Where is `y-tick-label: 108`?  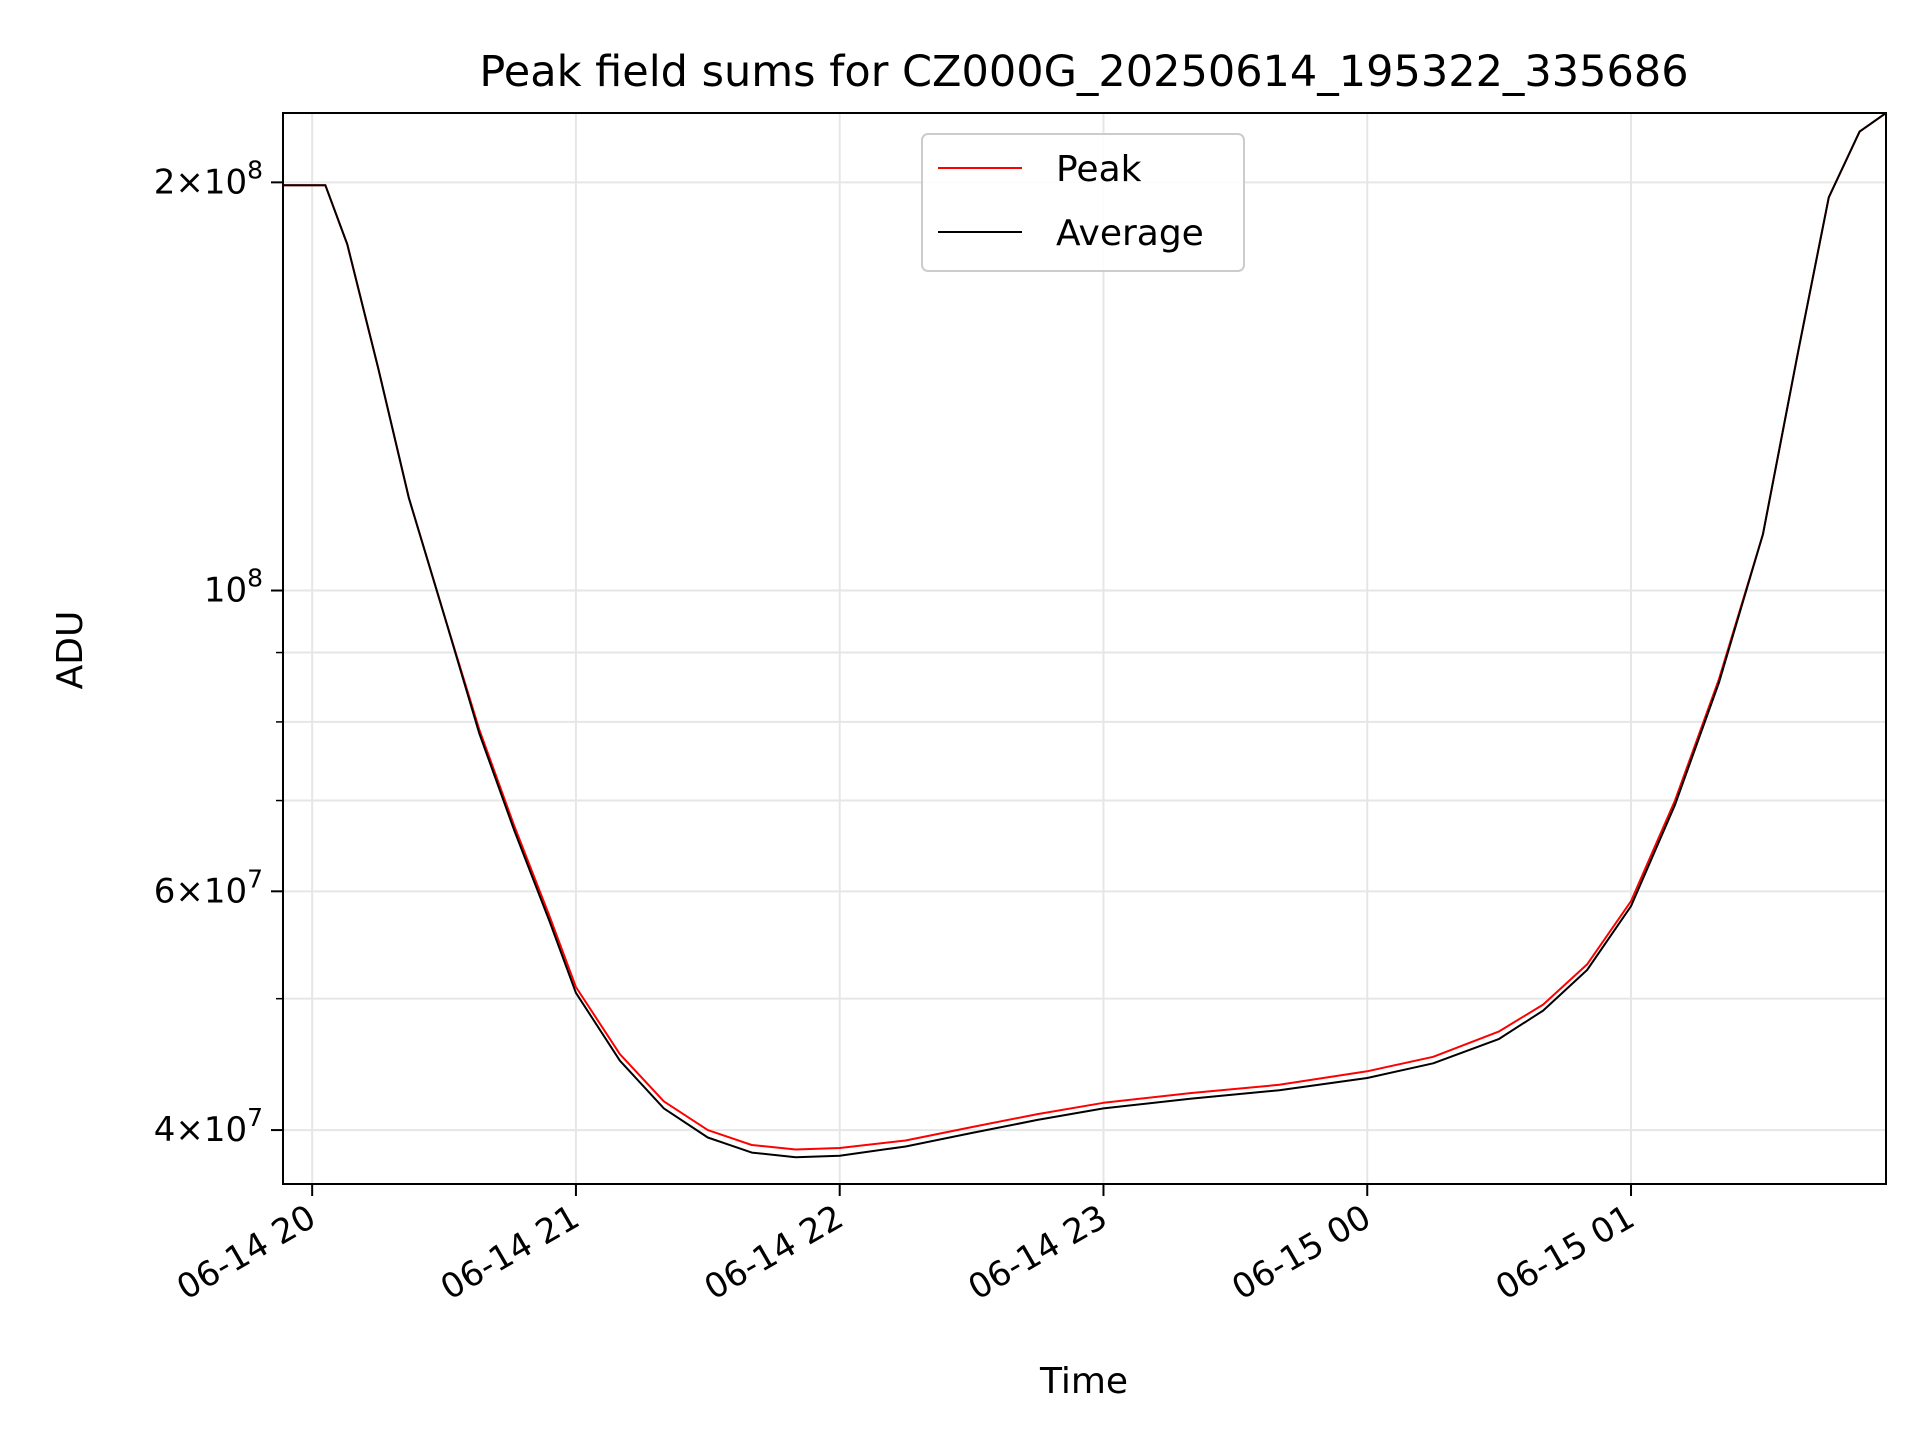 y-tick-label: 108 is located at coordinates (233, 587).